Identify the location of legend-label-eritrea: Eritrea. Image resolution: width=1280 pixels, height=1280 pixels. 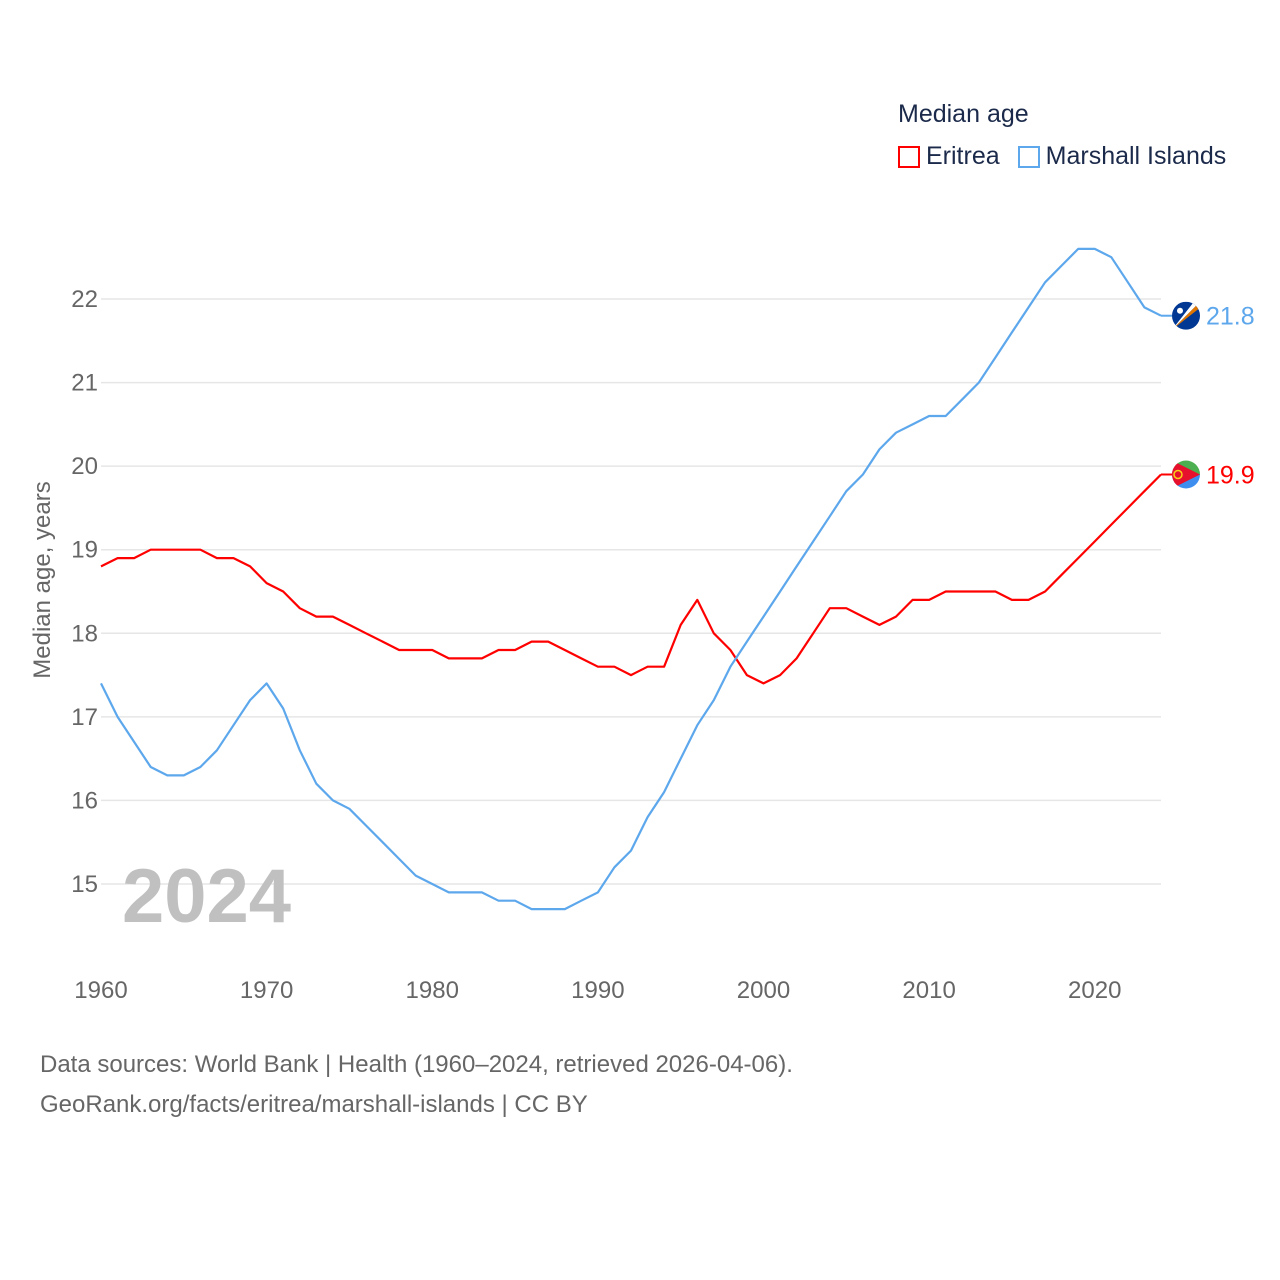
(963, 156).